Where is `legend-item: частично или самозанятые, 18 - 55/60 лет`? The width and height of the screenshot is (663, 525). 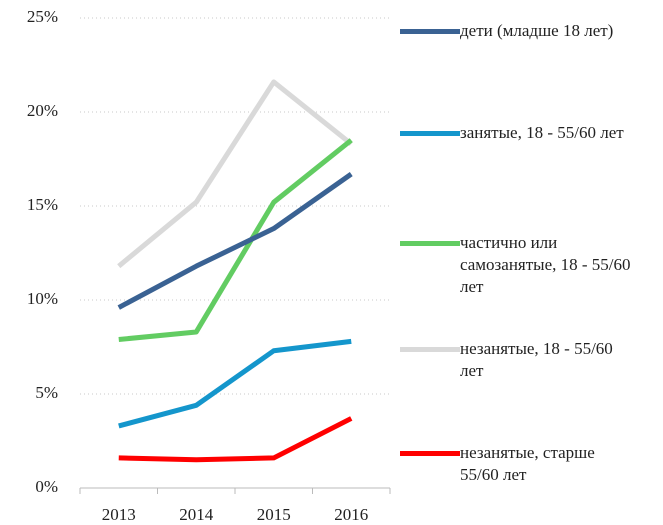
legend-item: частично или самозанятые, 18 - 55/60 лет is located at coordinates (531, 265).